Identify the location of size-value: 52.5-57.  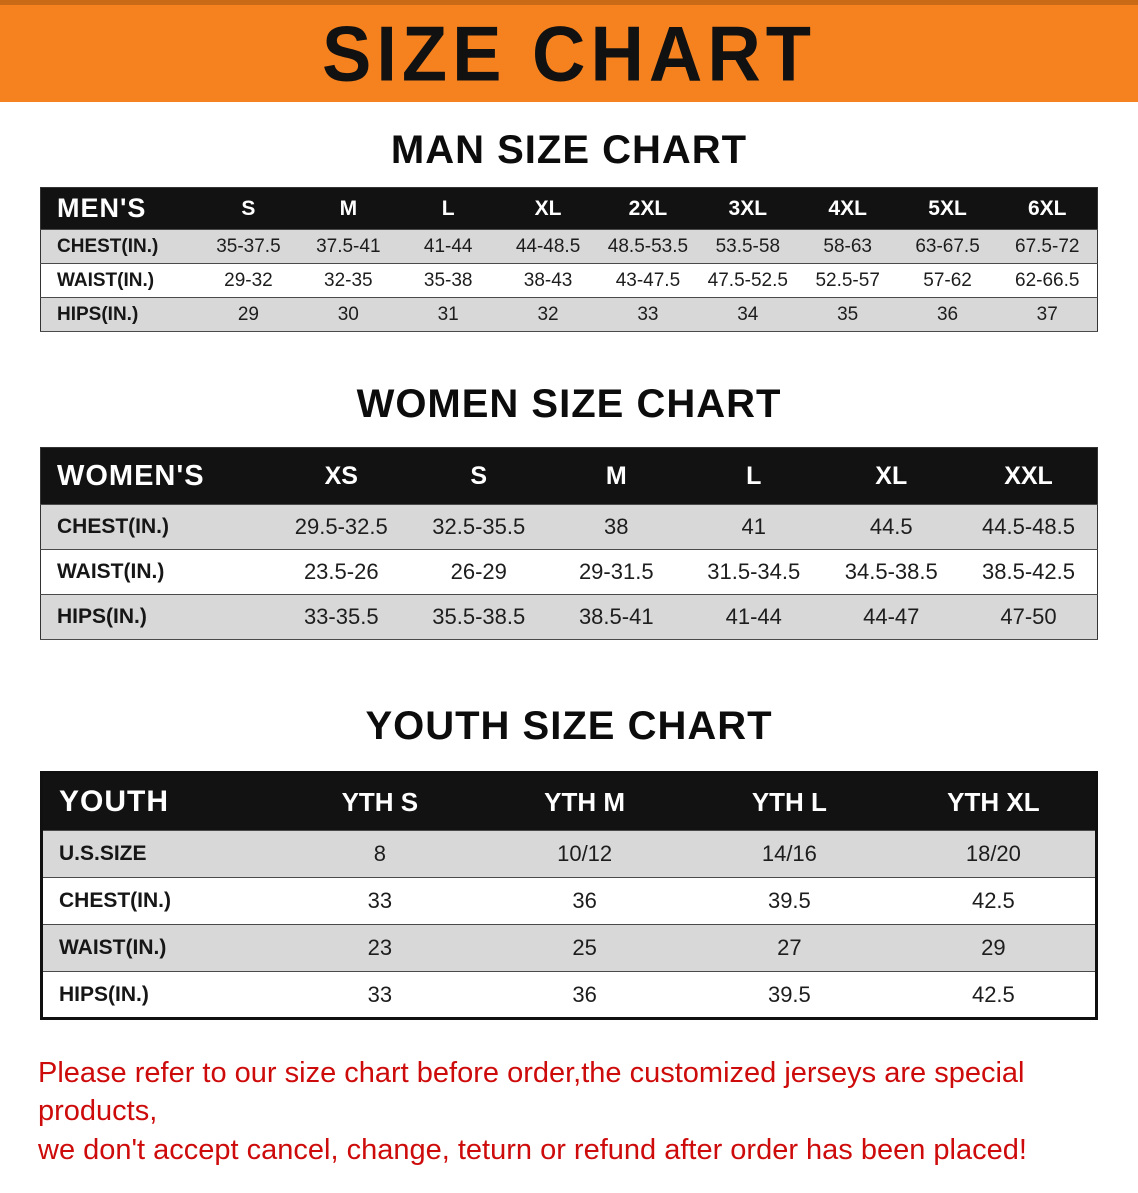
(847, 280).